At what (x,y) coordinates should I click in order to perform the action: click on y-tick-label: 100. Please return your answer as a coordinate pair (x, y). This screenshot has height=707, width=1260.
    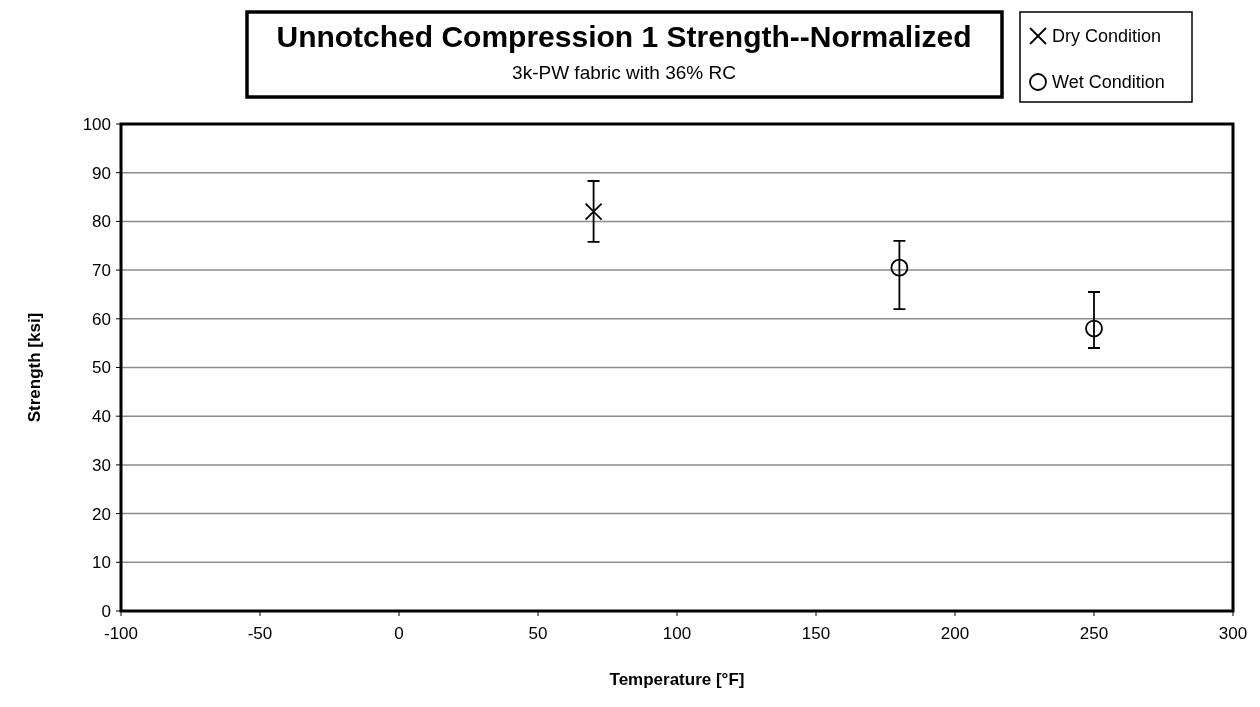
    Looking at the image, I should click on (96, 124).